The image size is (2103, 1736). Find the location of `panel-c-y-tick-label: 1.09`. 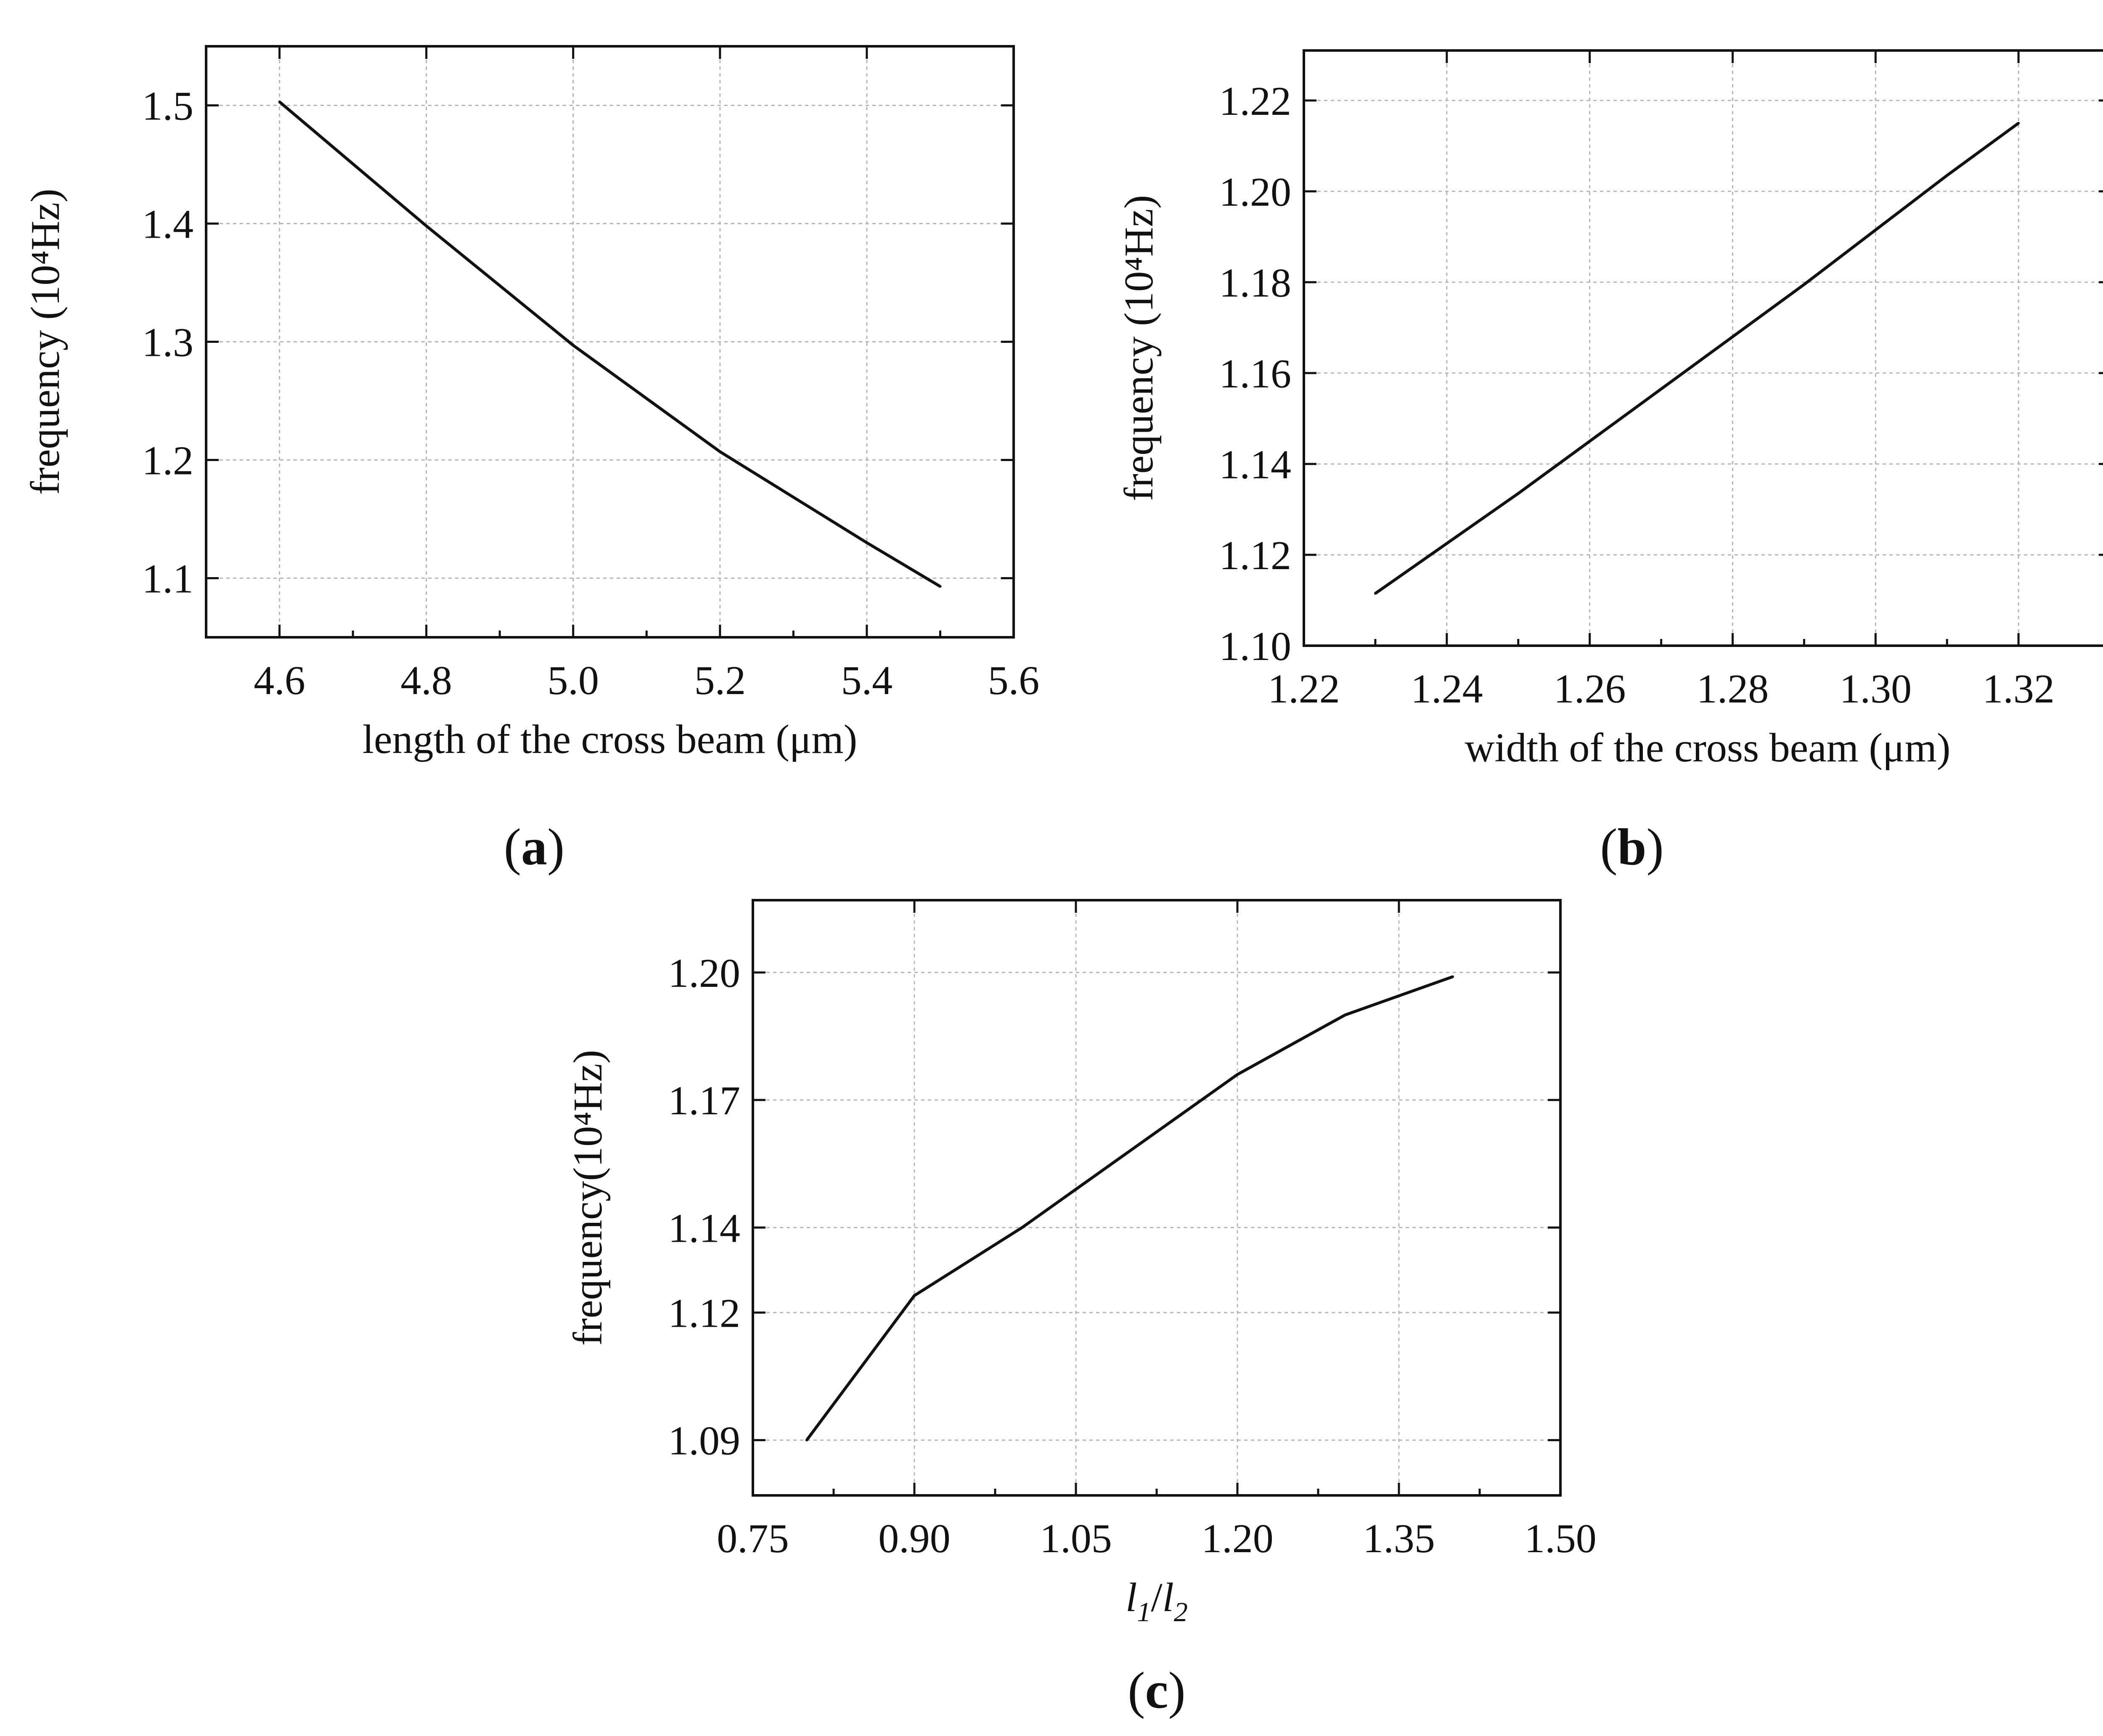

panel-c-y-tick-label: 1.09 is located at coordinates (704, 1441).